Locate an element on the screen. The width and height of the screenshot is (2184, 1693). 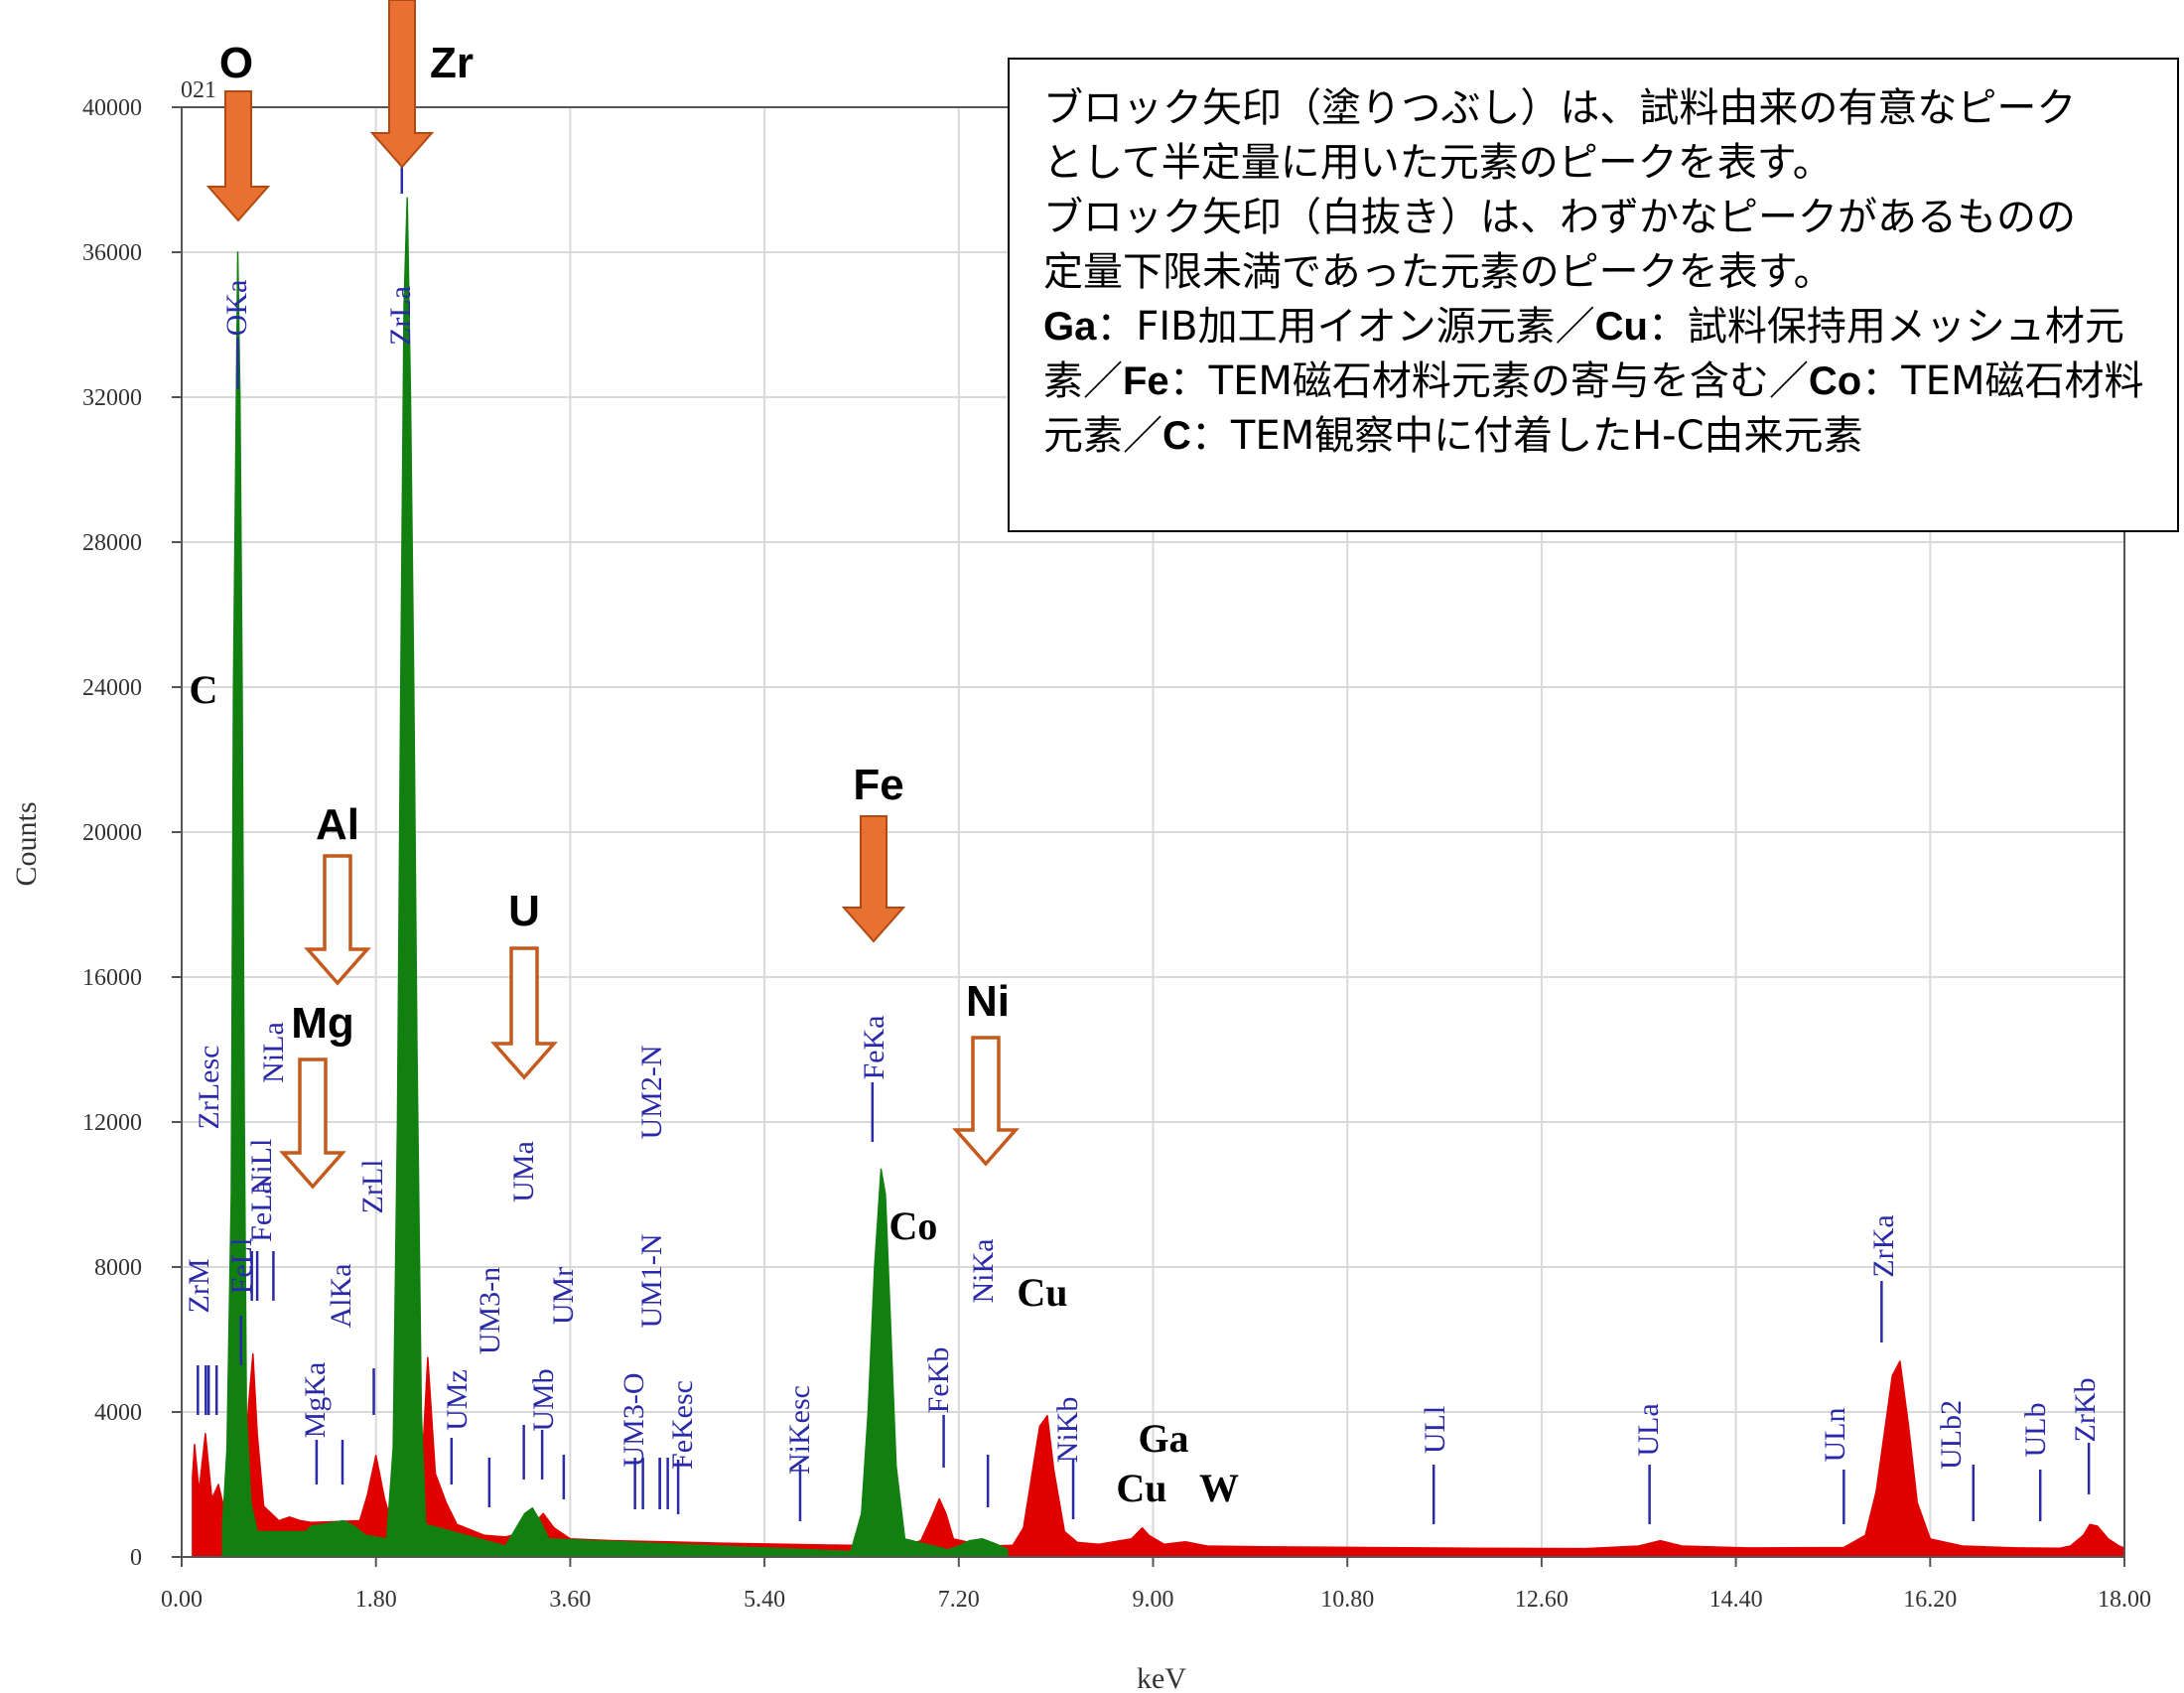
element-label-c: C is located at coordinates (204, 690).